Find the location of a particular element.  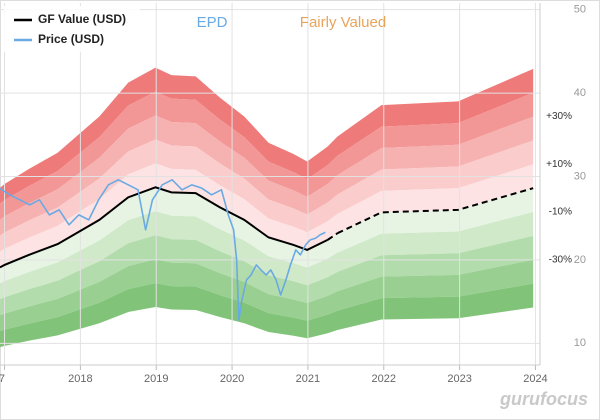

x-tick-label: 7 is located at coordinates (2, 379).